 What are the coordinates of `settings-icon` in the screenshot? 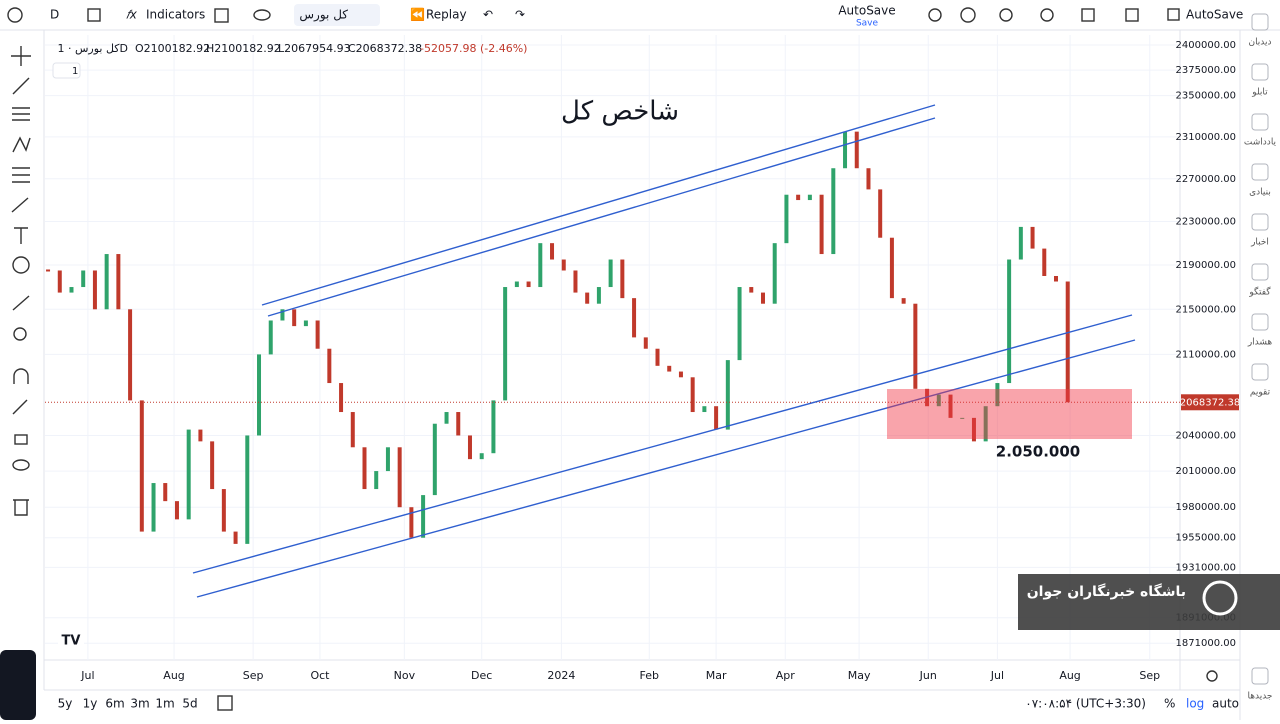 It's located at (968, 15).